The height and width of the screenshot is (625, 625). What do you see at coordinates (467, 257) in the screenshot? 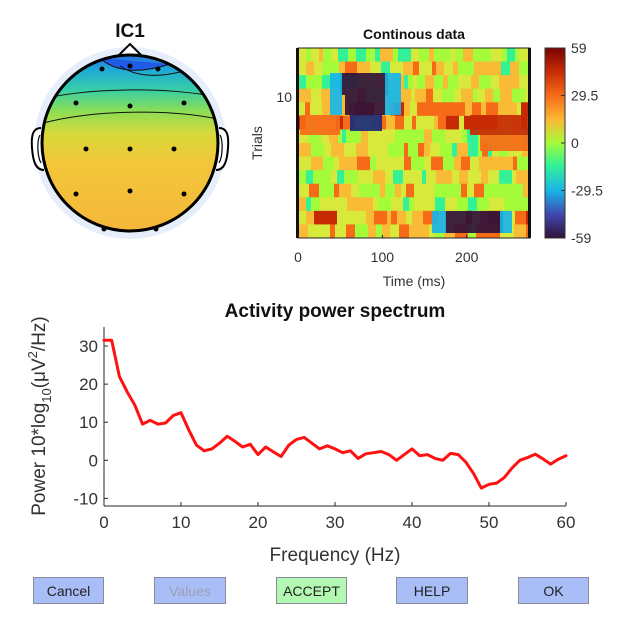
I see `erpimage-xtick-label: 200` at bounding box center [467, 257].